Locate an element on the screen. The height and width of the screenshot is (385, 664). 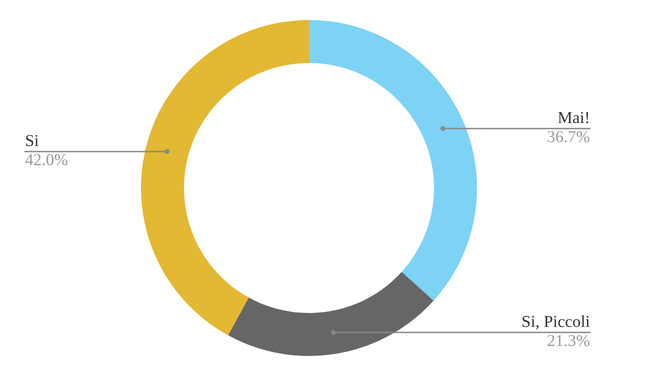
data-label: 42.0% is located at coordinates (46, 160).